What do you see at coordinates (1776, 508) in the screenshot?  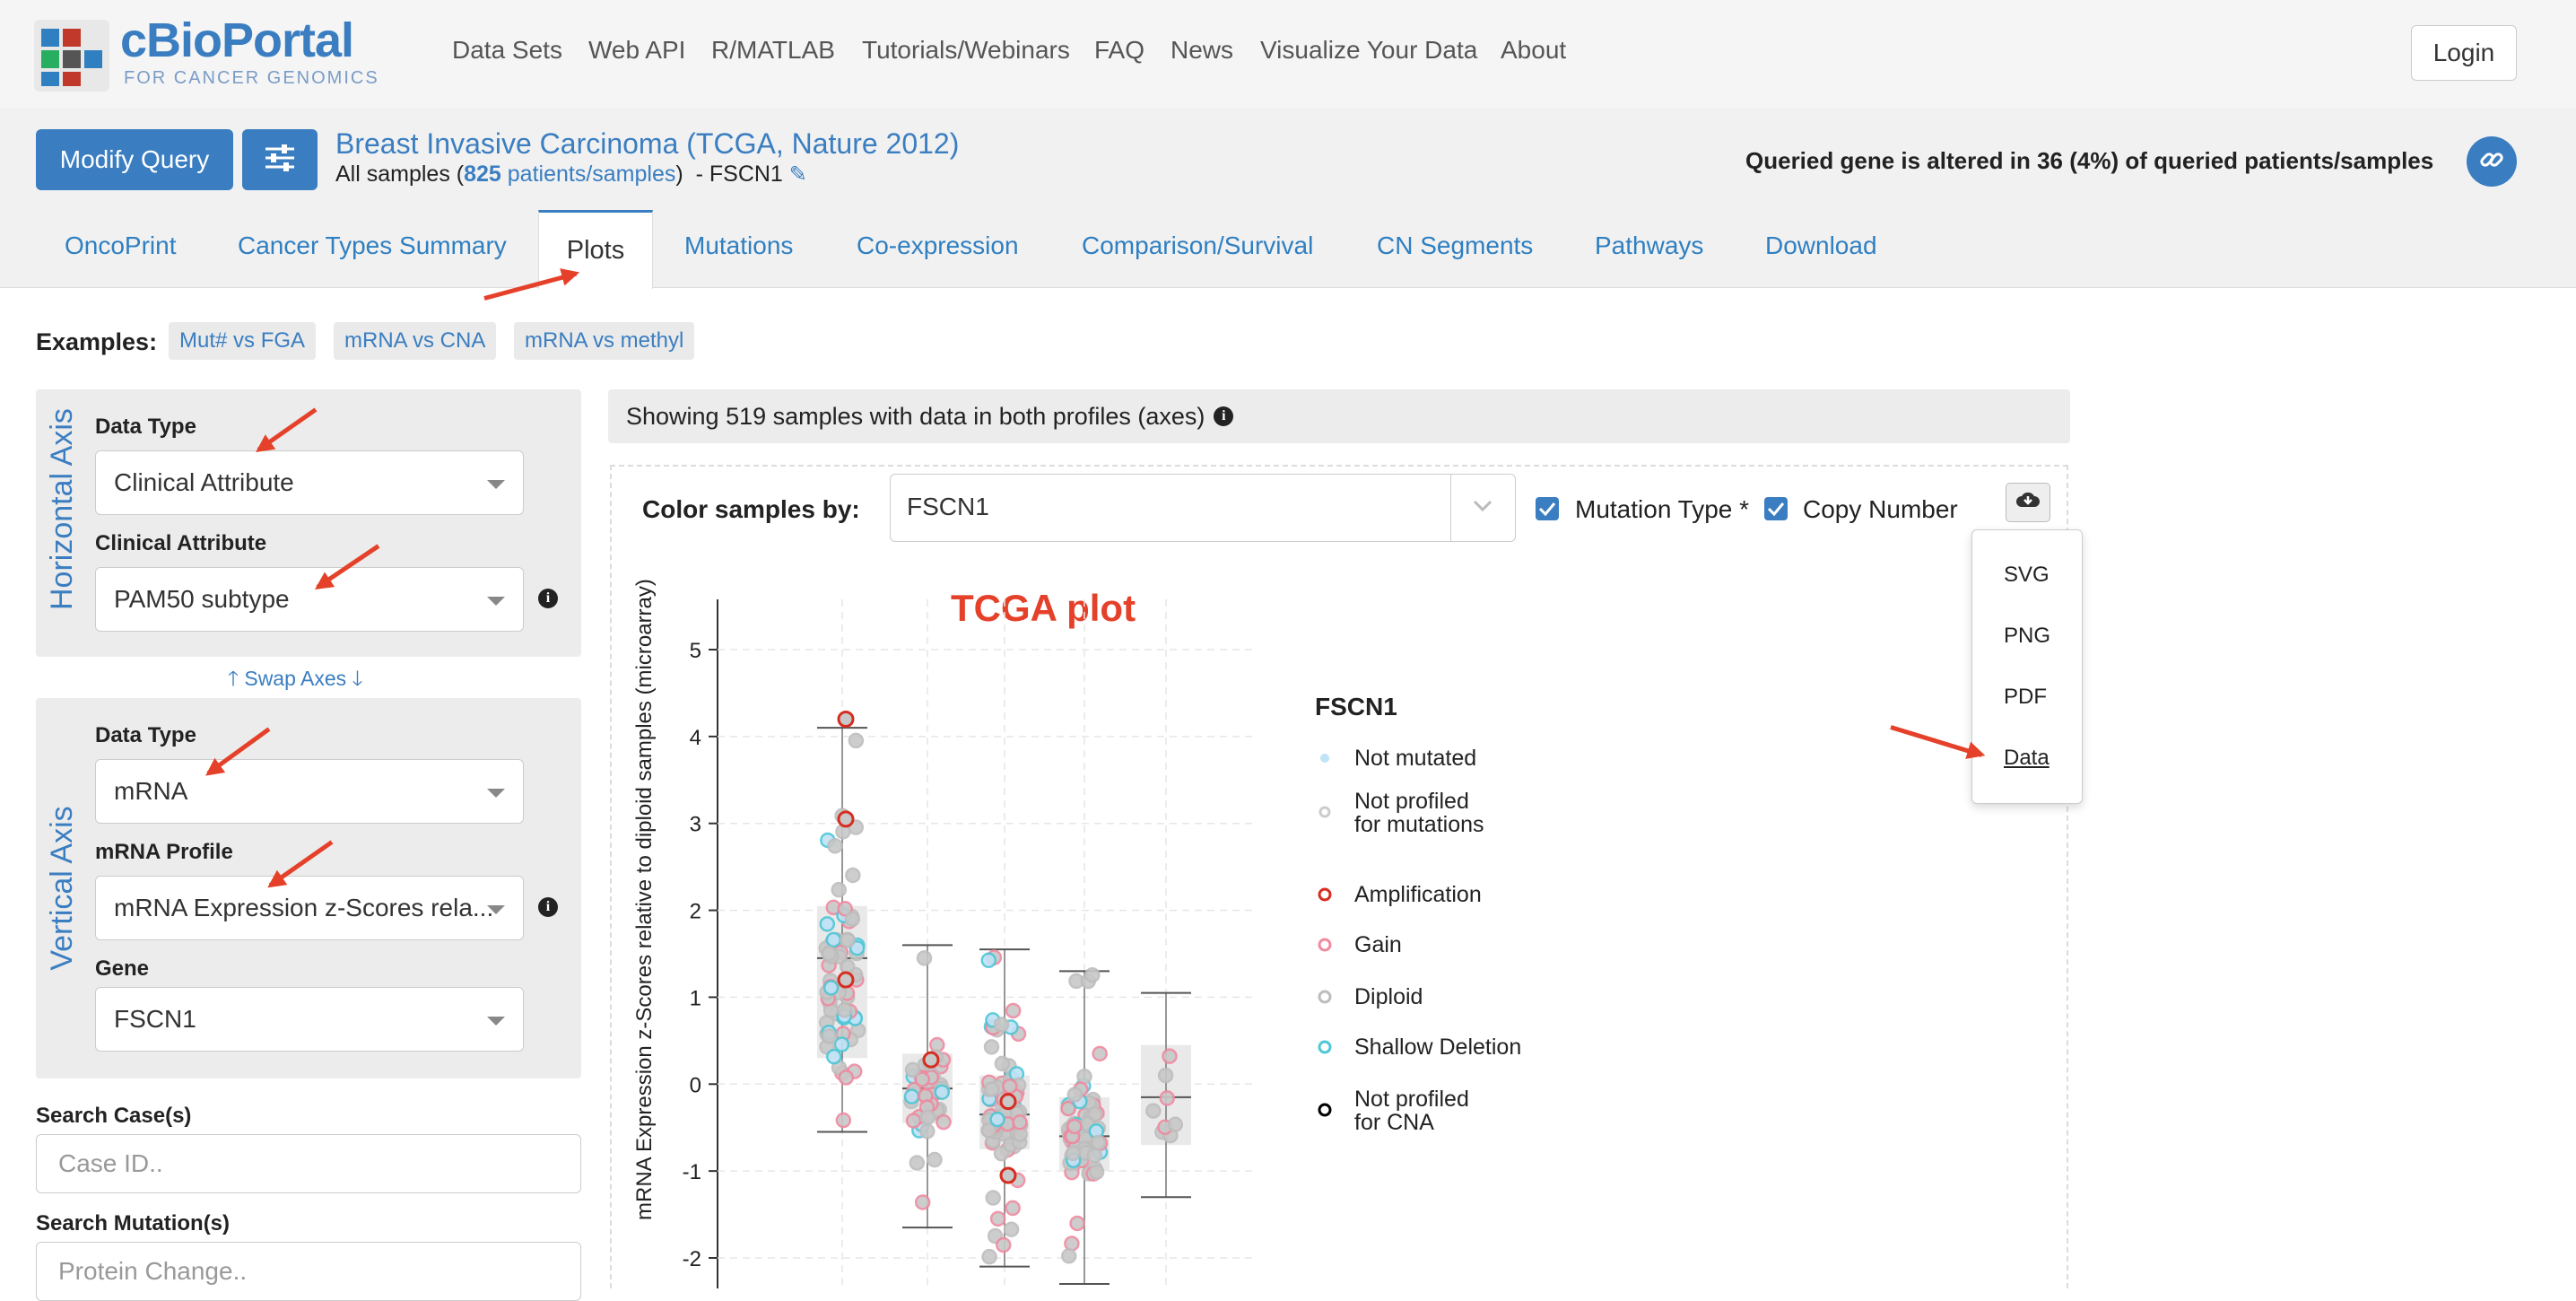 I see `copy-number-checkbox` at bounding box center [1776, 508].